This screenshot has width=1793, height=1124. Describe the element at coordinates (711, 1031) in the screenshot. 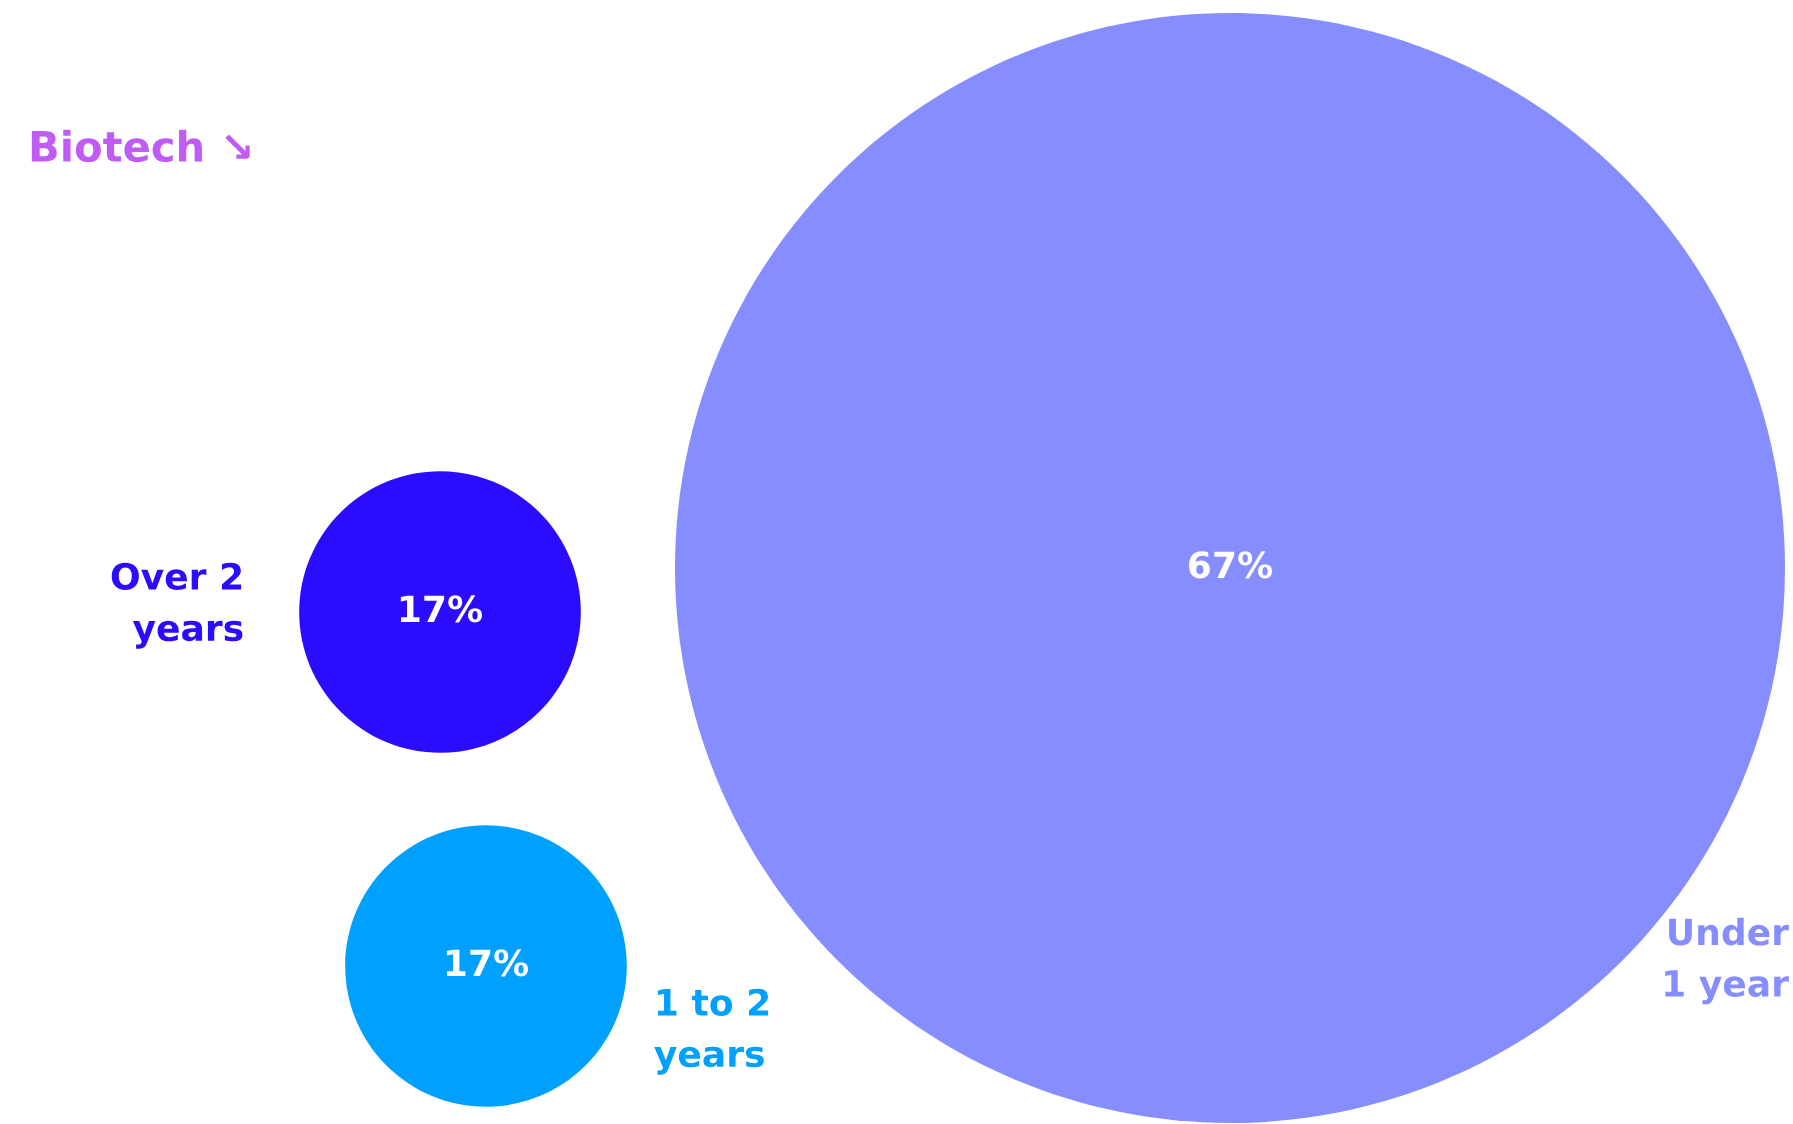

I see `category-label: 1 to 2 years` at that location.